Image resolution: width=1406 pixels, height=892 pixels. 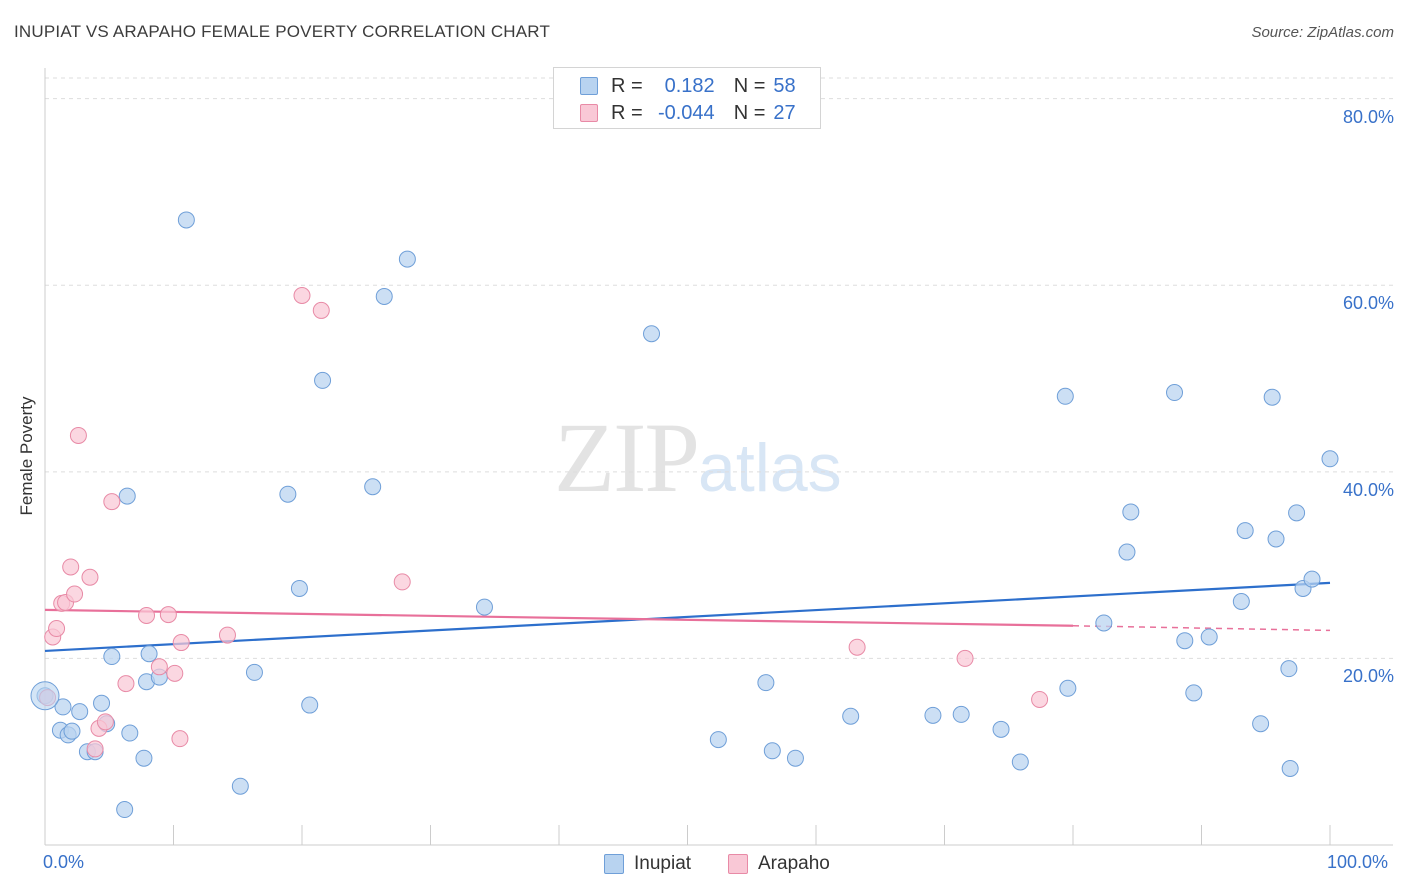 I want to click on correlation-legend: R = 0.182 N = 58 R = -0.044 N = 27, so click(x=687, y=98).